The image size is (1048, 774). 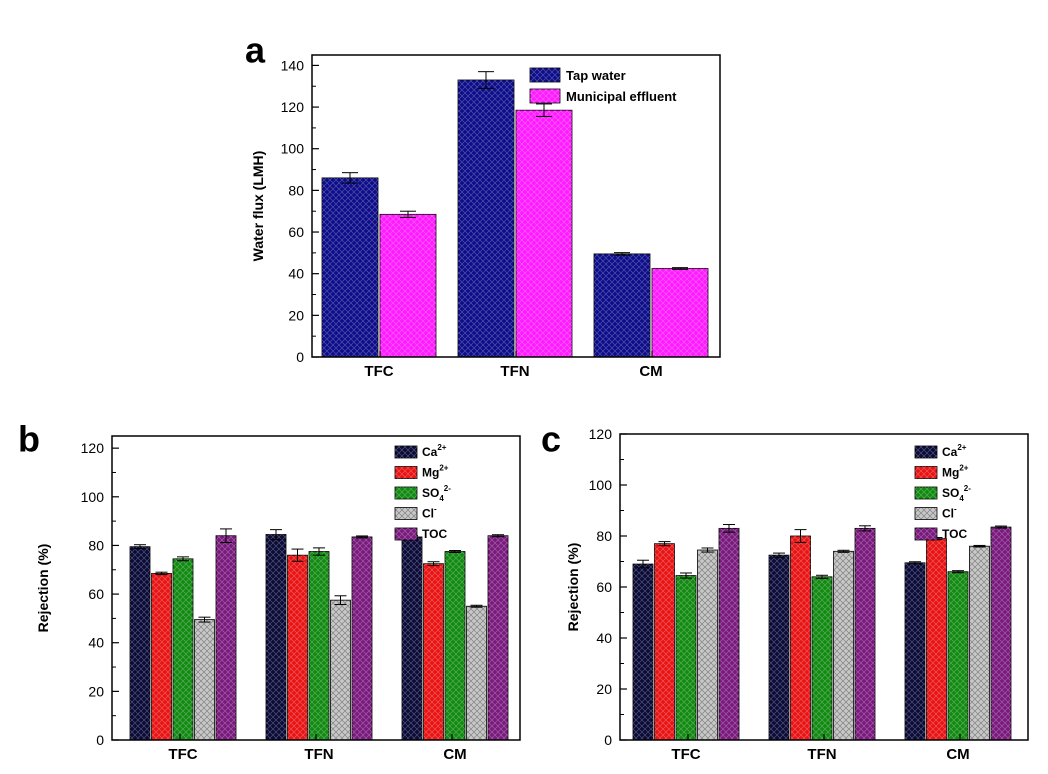 I want to click on y-tick-label-b-80: 80, so click(x=96, y=545).